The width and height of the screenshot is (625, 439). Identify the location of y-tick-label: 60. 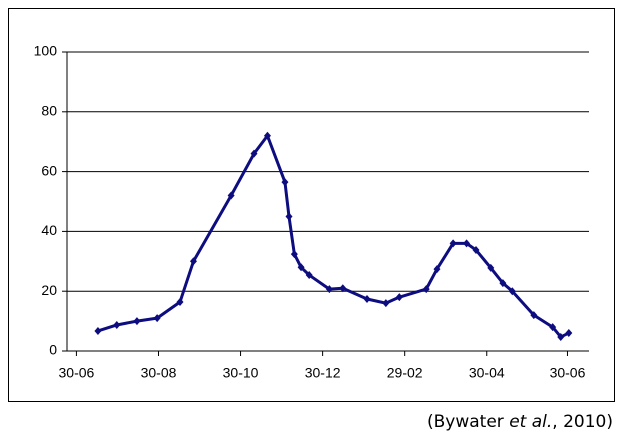
(49, 170).